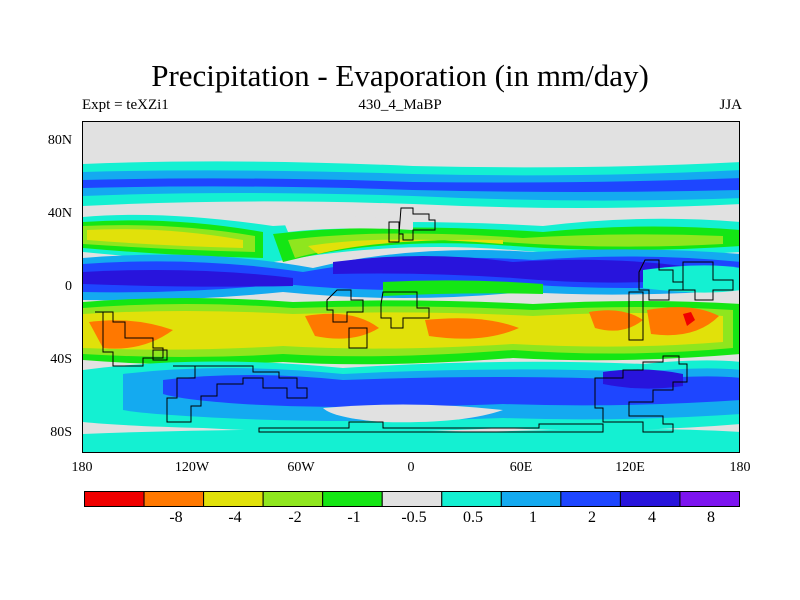  Describe the element at coordinates (354, 517) in the screenshot. I see `colorbar-tick-label: -1` at that location.